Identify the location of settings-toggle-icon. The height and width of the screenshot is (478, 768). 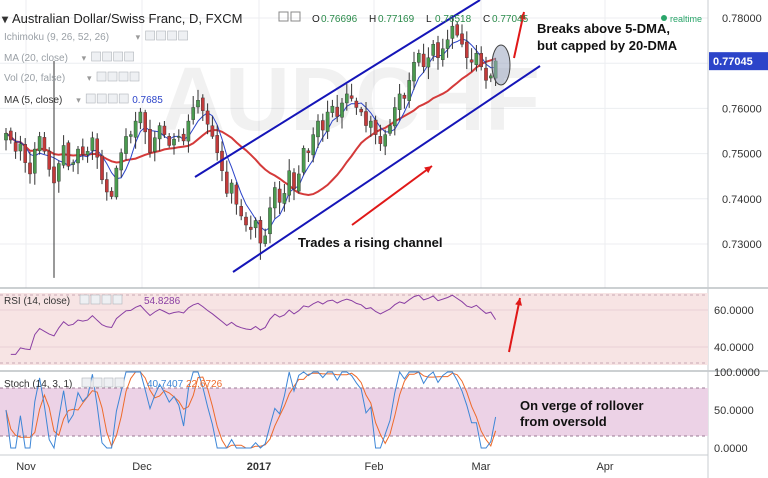
(295, 16).